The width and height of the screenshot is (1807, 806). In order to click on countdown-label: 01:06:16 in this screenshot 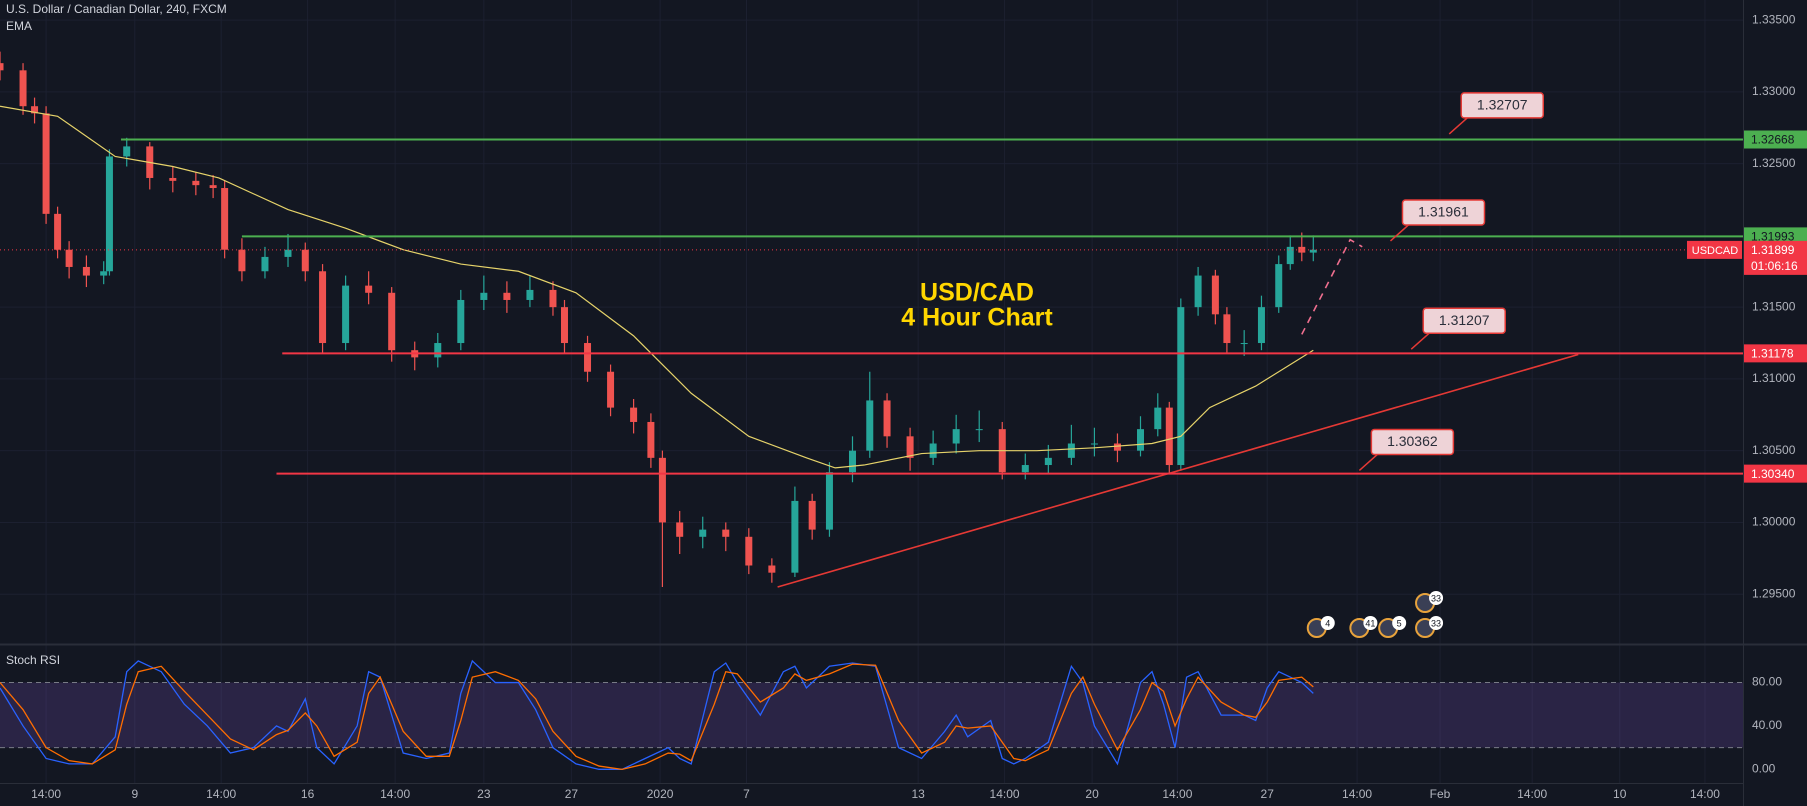, I will do `click(1774, 266)`.